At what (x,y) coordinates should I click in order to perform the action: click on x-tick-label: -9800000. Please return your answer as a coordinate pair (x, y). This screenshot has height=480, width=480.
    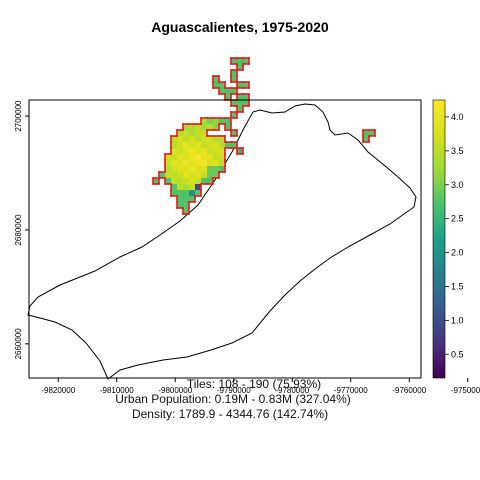
    Looking at the image, I should click on (175, 390).